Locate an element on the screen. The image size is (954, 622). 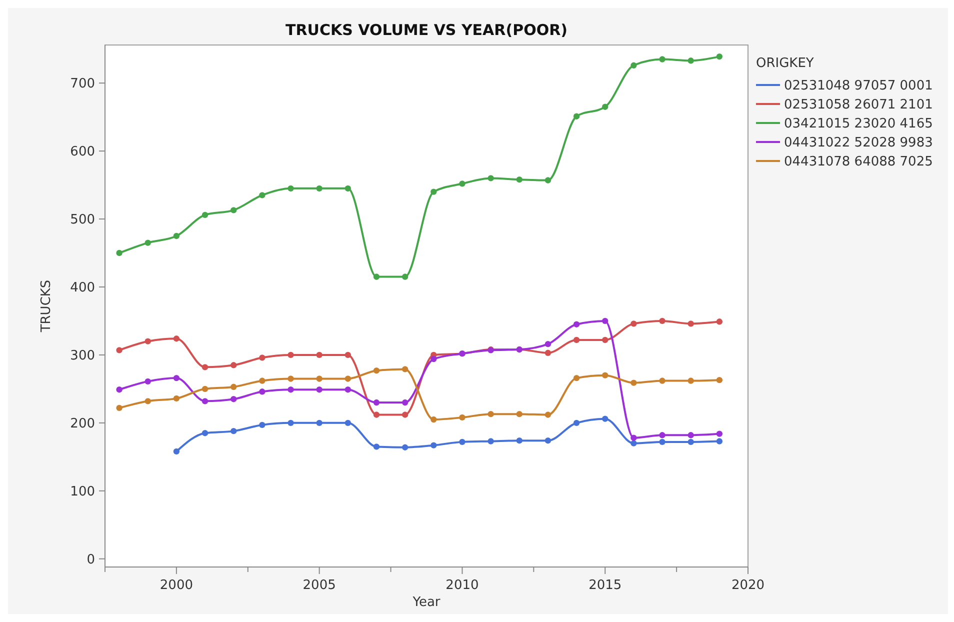
x-tick-label: 2000 is located at coordinates (176, 585).